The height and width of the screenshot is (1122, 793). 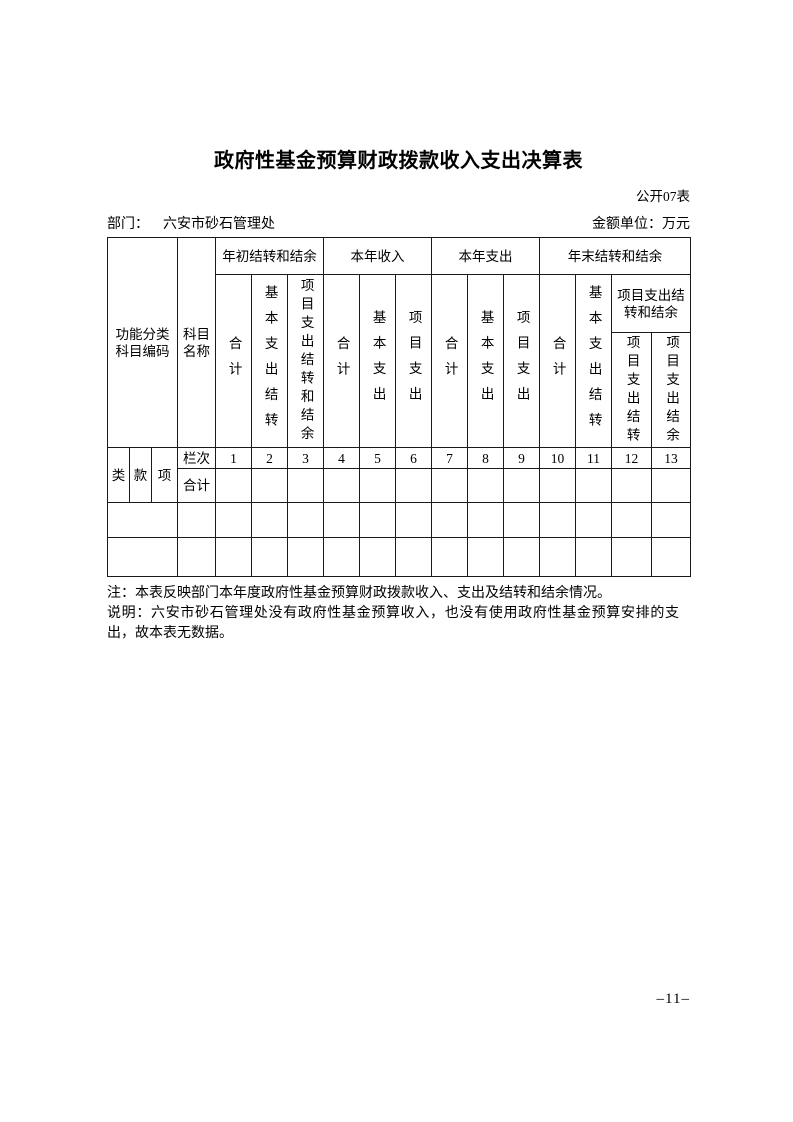 I want to click on lanci-number-cell: 12, so click(x=631, y=458).